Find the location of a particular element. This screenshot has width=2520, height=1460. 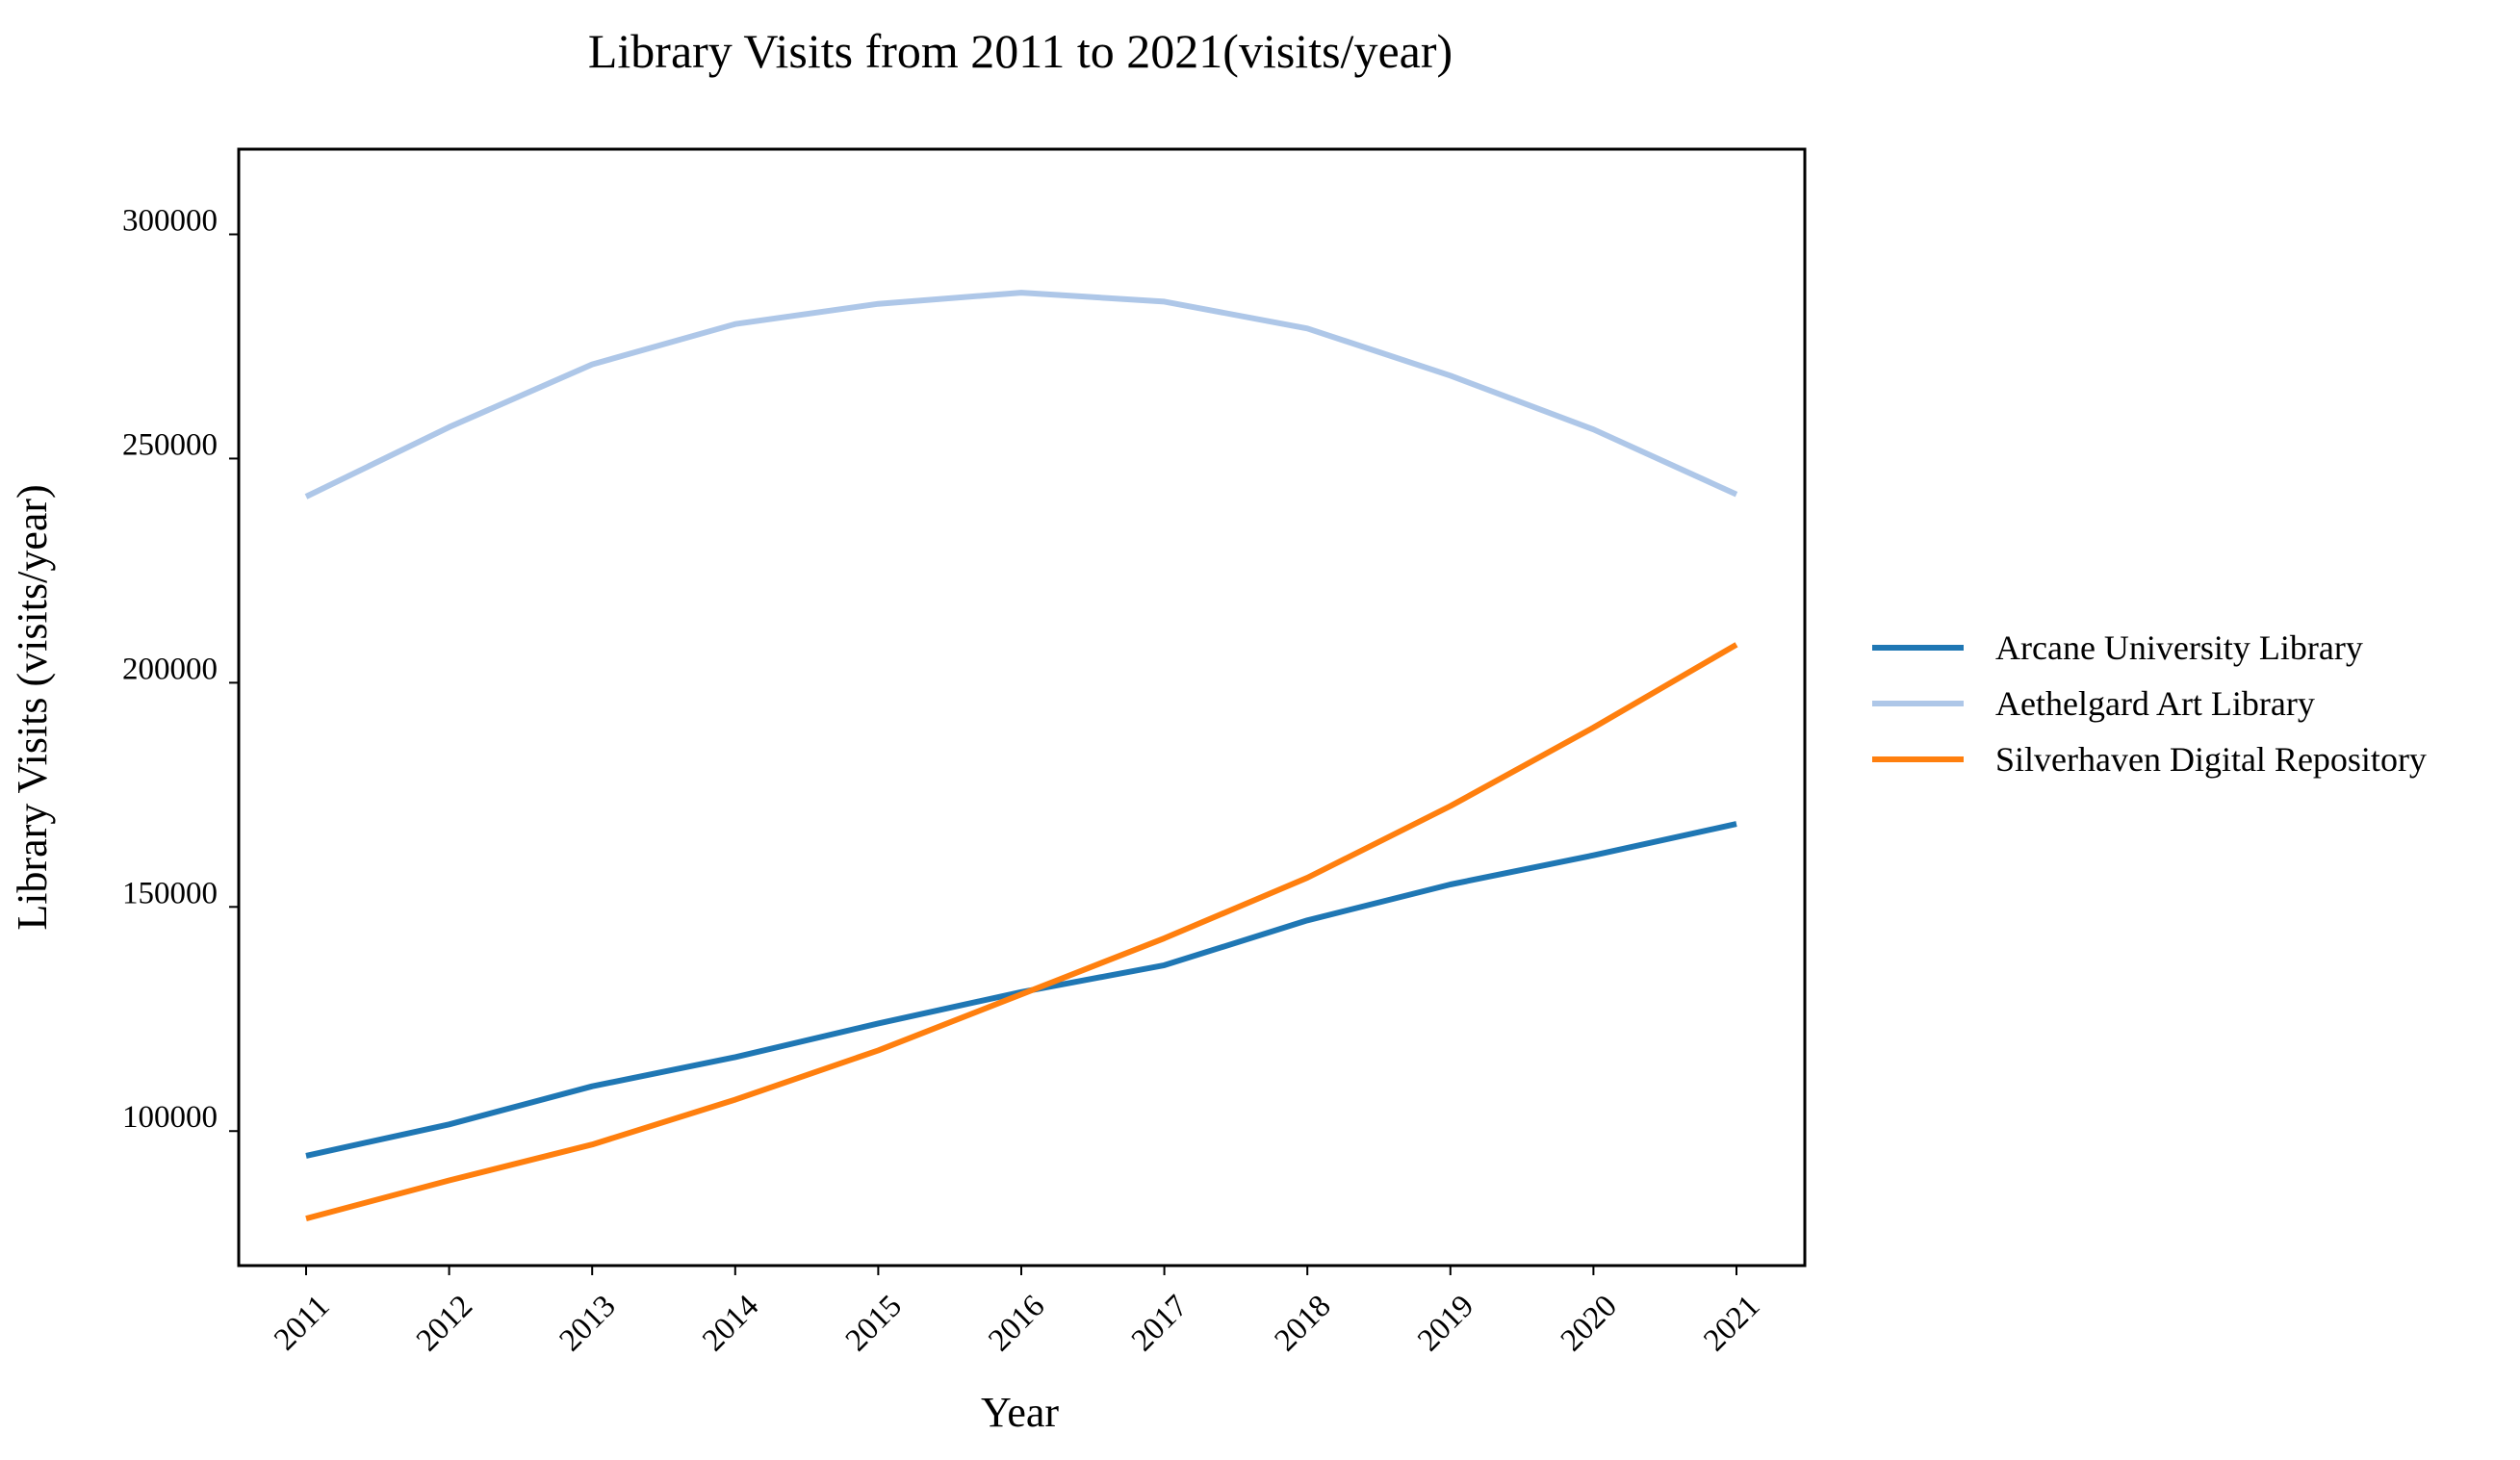

x-tick-label: 2017 is located at coordinates (1160, 1323).